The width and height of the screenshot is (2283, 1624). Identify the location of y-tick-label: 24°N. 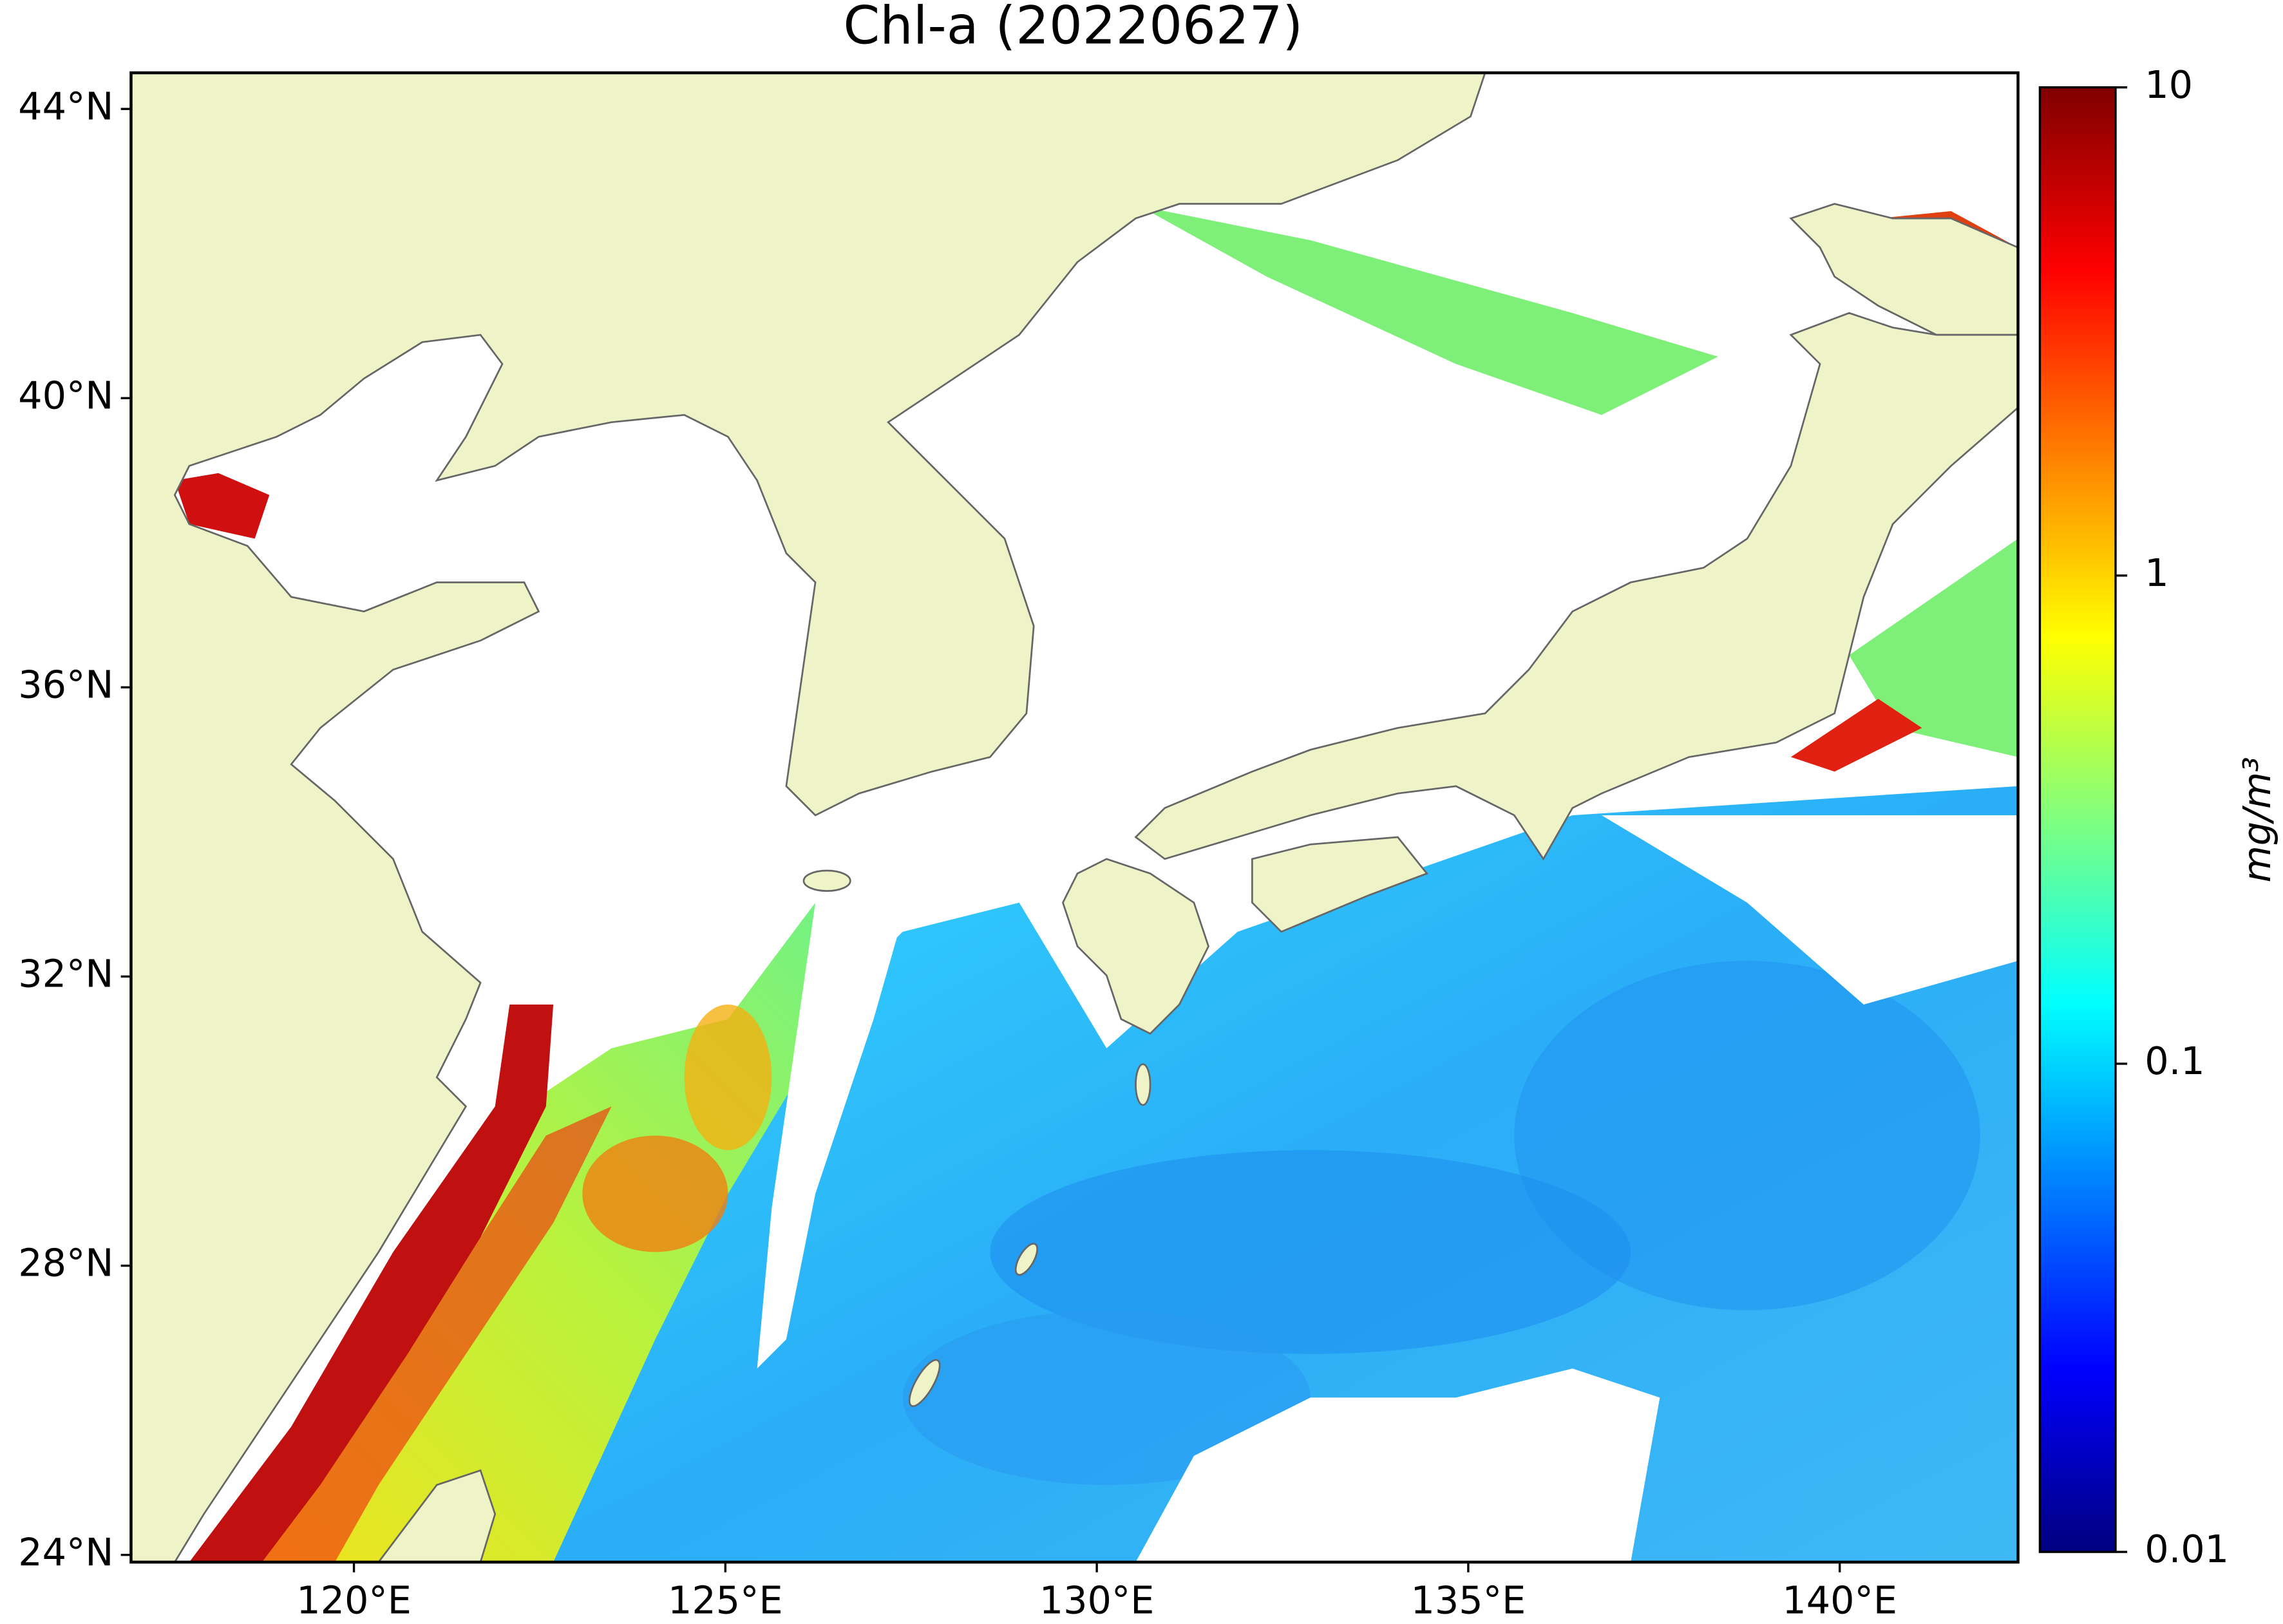
(65, 1552).